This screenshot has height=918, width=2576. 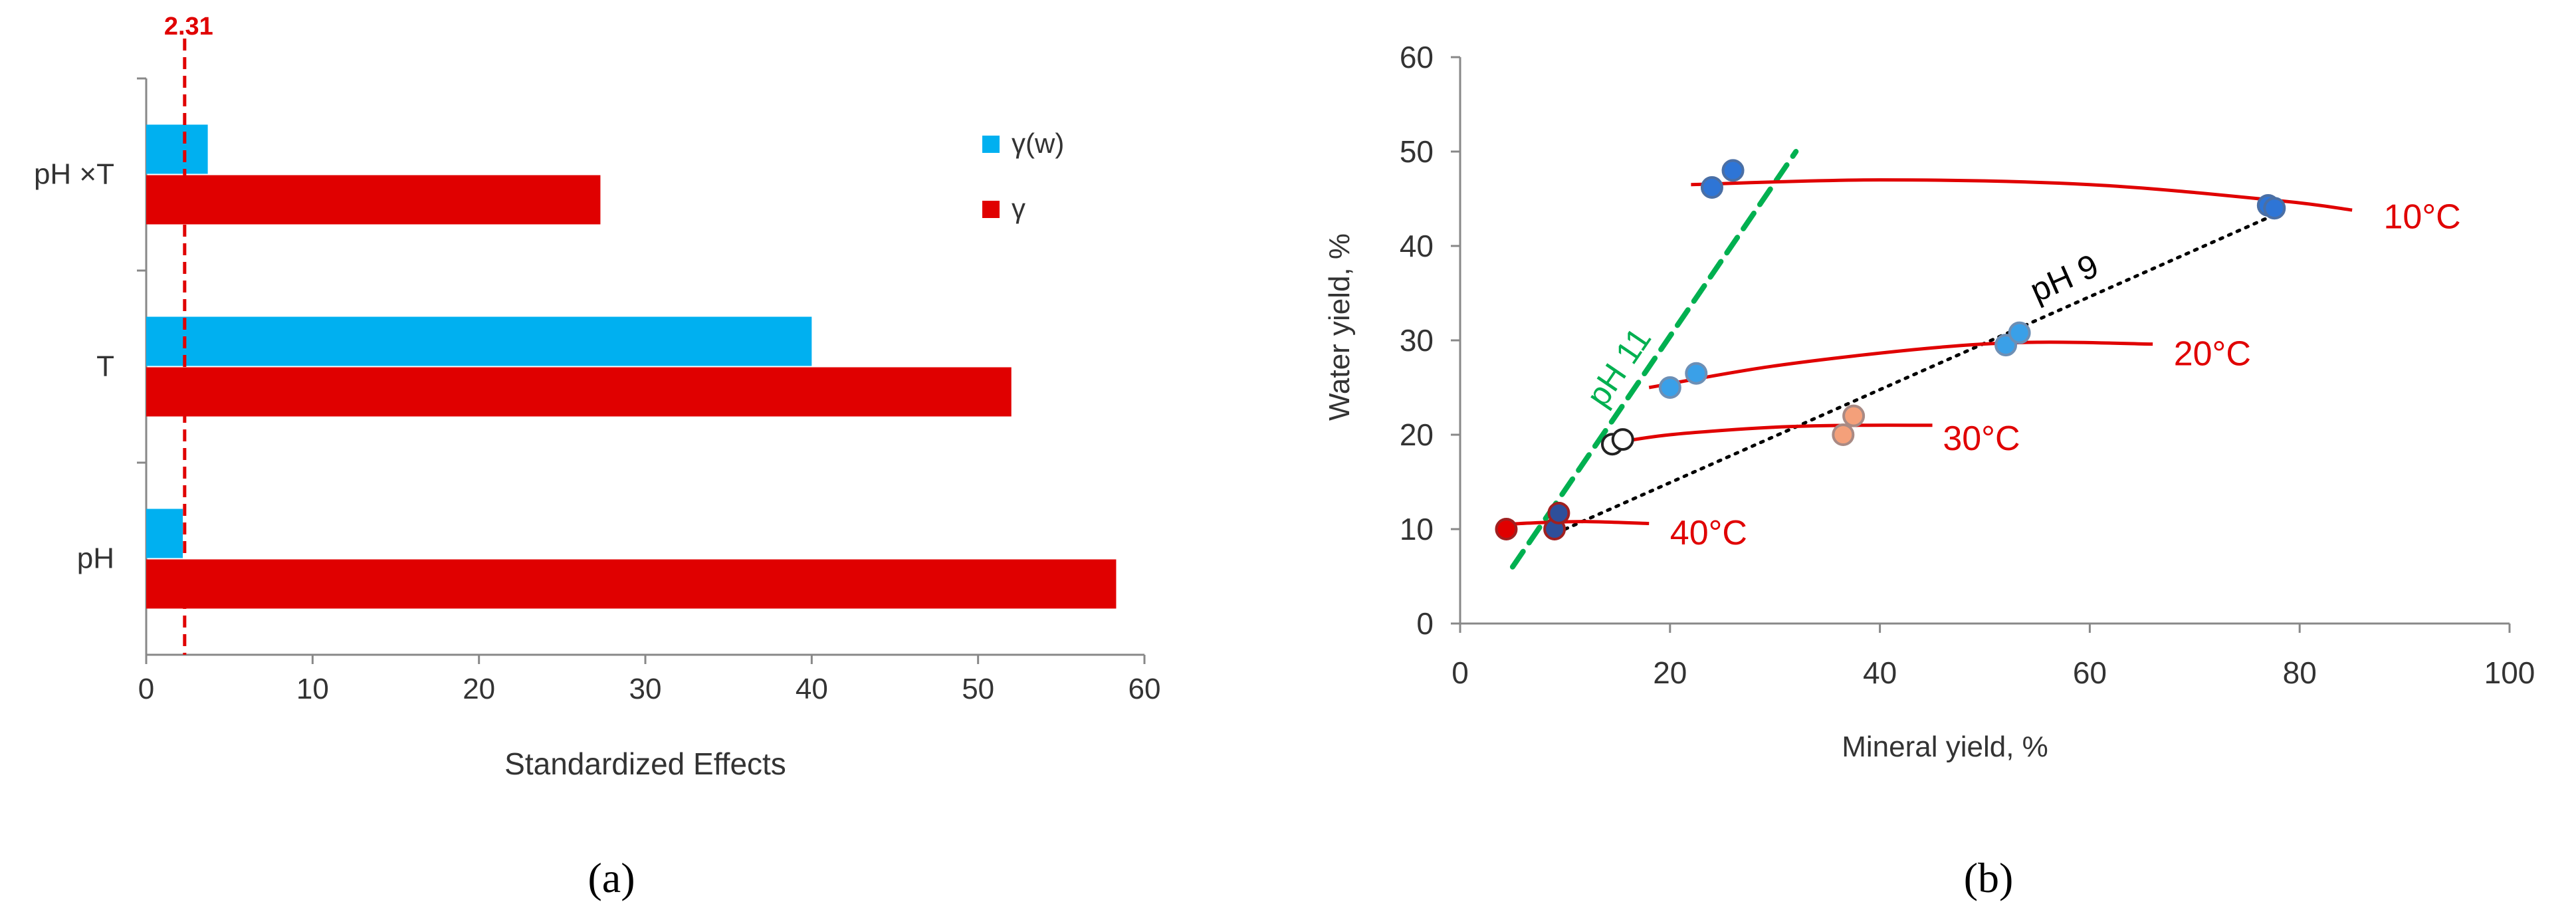 I want to click on a-x-tick-label: 60, so click(x=1144, y=689).